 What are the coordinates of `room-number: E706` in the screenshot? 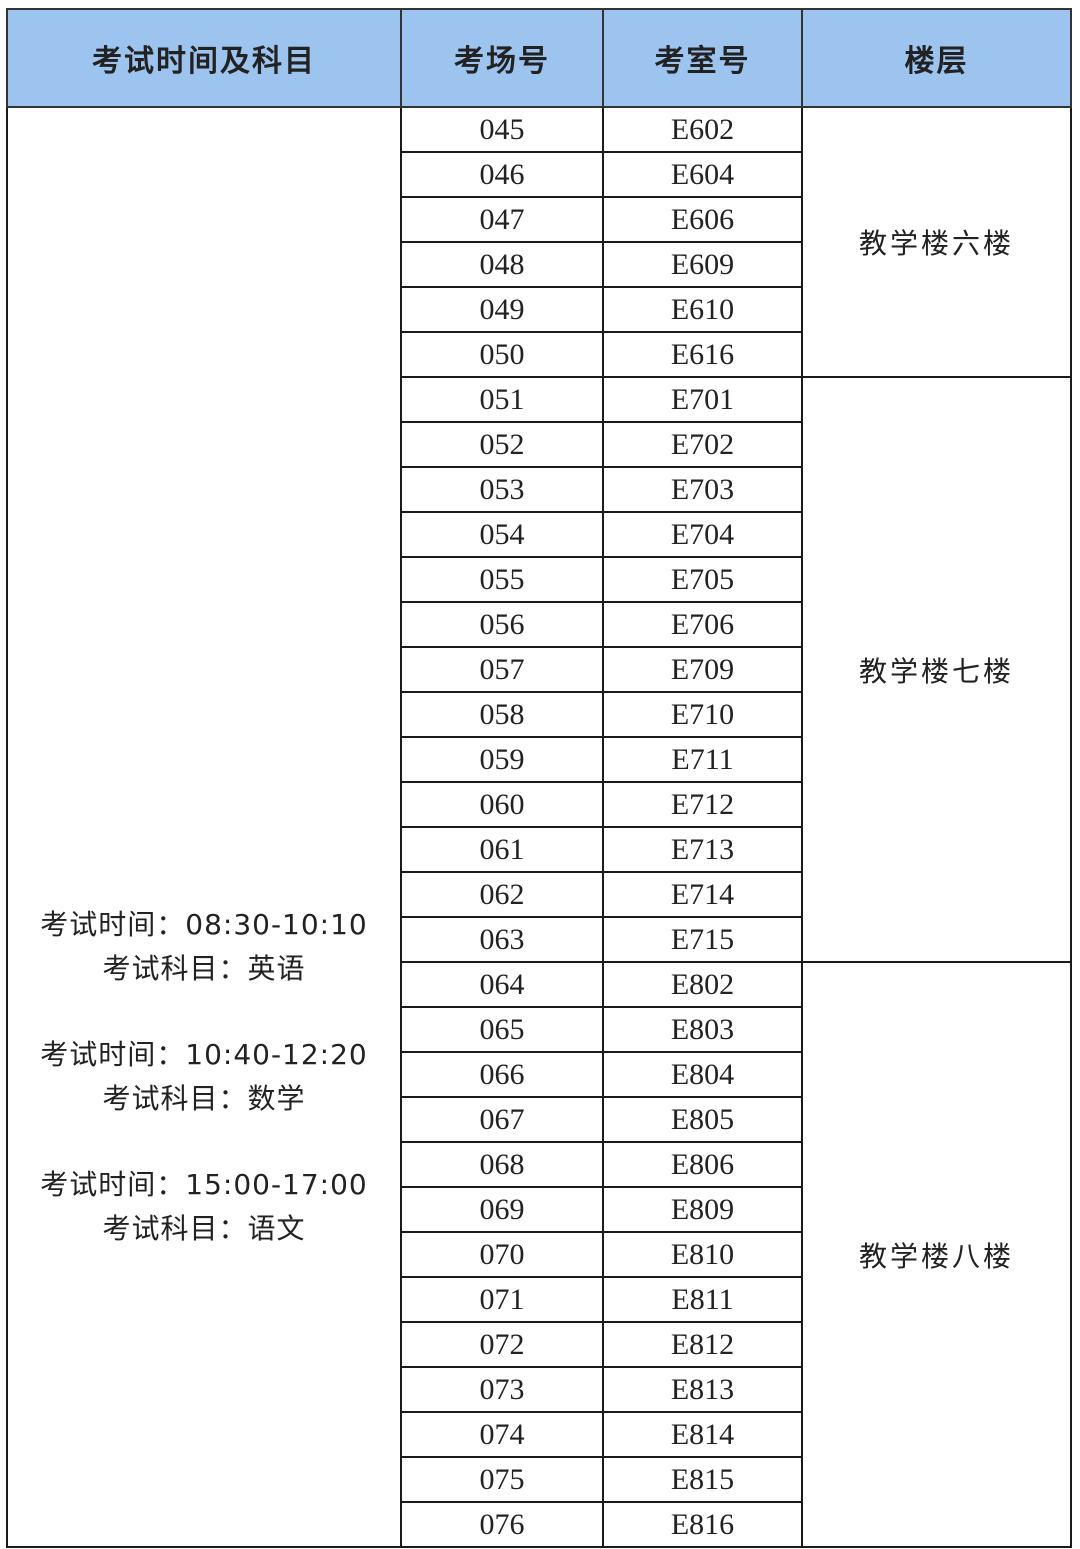 It's located at (702, 624).